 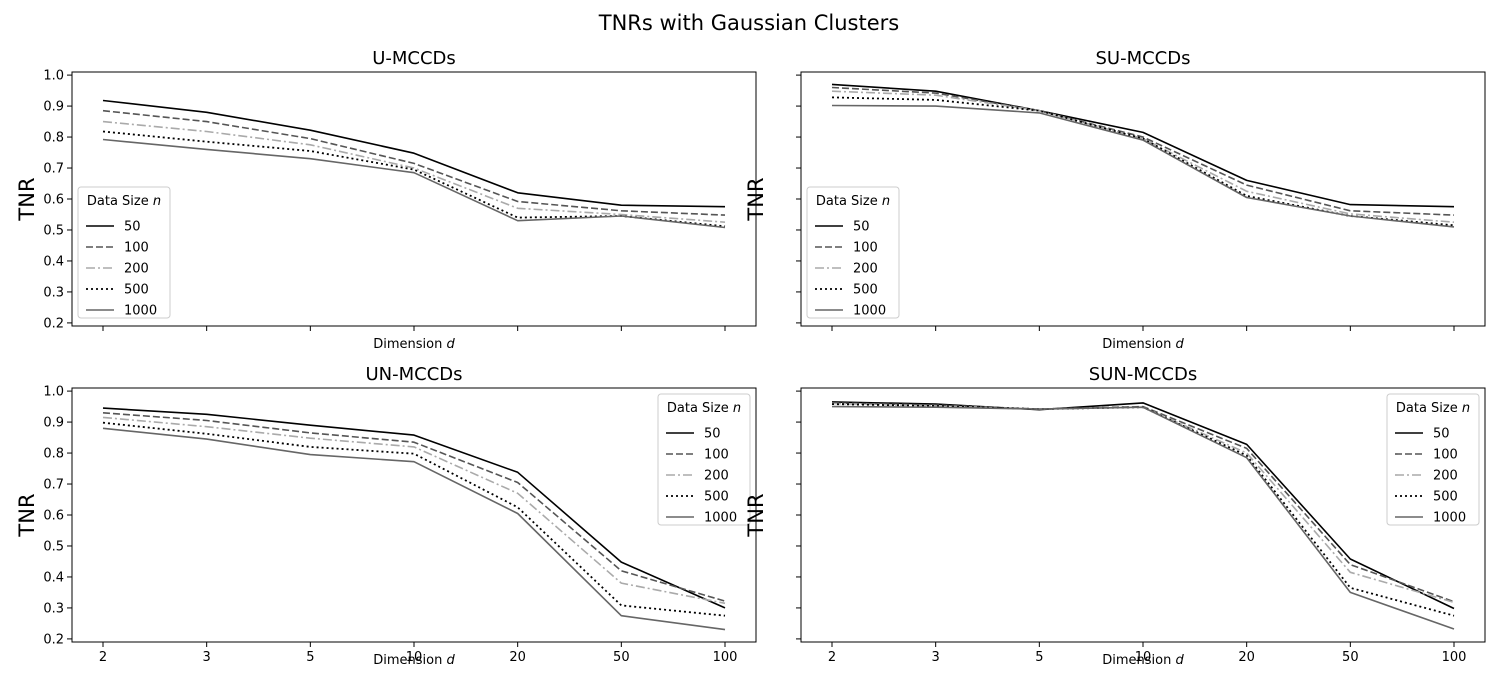 I want to click on figure-title: TNRs with Gaussian Clusters, so click(x=748, y=23).